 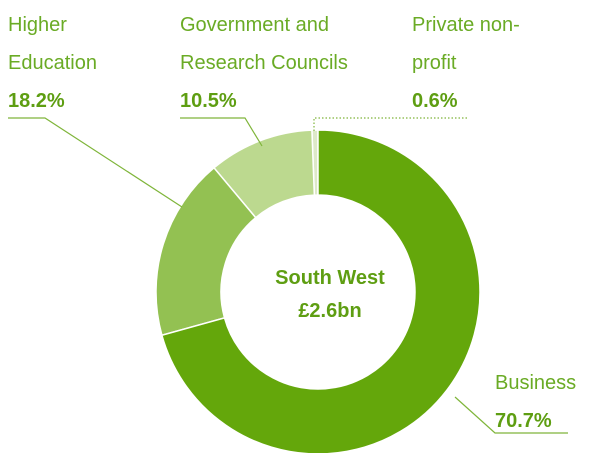 I want to click on center-value: £2.6bn, so click(x=329, y=311).